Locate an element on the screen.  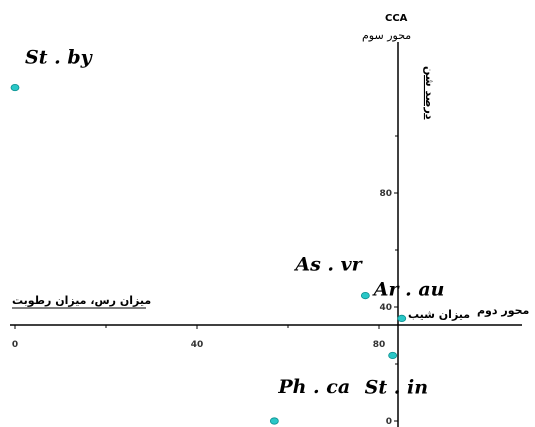
axis-right-label: محور دوم is located at coordinates (503, 310).